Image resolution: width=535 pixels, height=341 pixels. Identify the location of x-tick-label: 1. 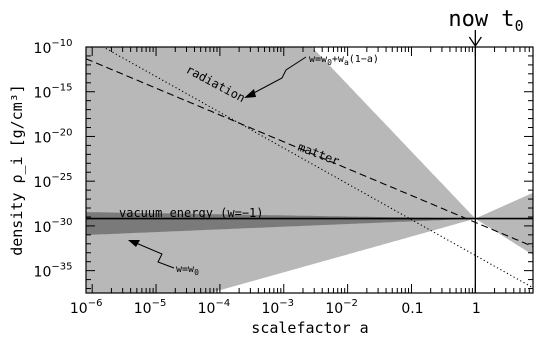
(476, 309).